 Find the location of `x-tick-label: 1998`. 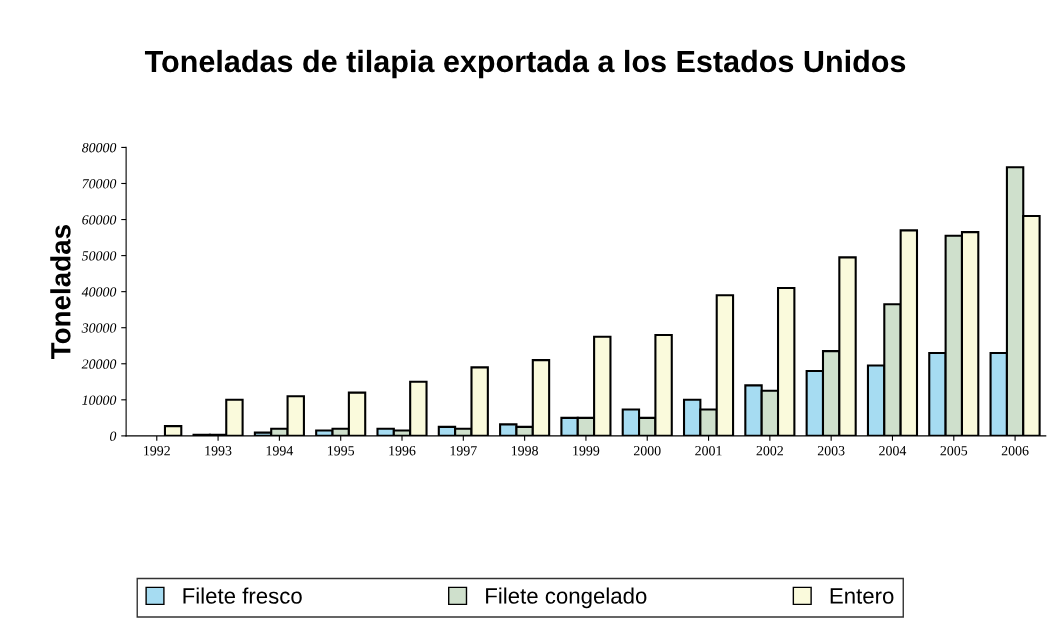

x-tick-label: 1998 is located at coordinates (524, 451).